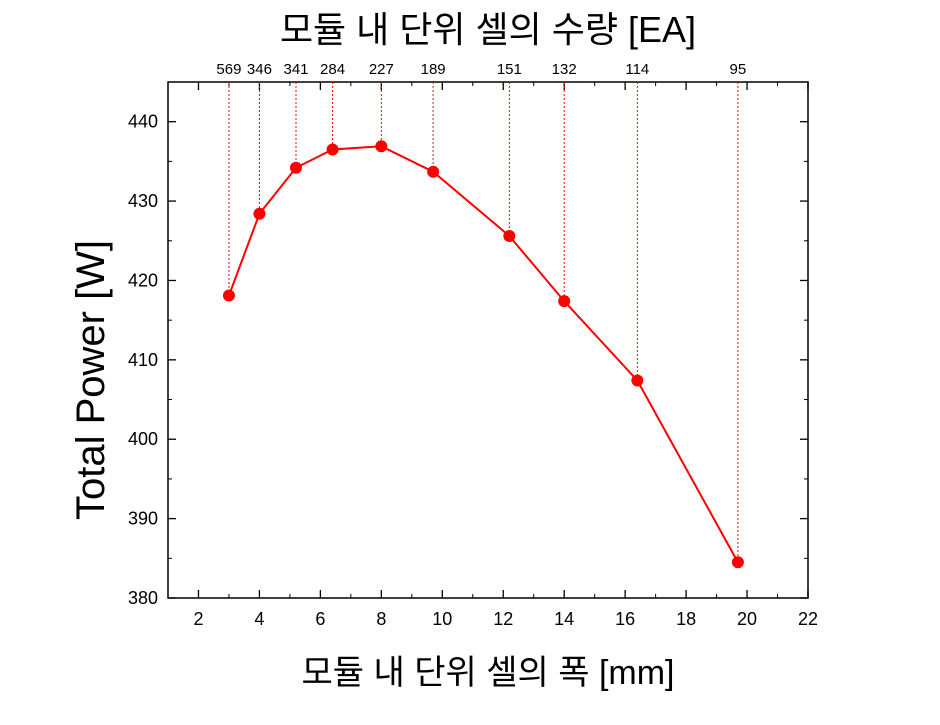  I want to click on top-annotation-label: 95, so click(738, 69).